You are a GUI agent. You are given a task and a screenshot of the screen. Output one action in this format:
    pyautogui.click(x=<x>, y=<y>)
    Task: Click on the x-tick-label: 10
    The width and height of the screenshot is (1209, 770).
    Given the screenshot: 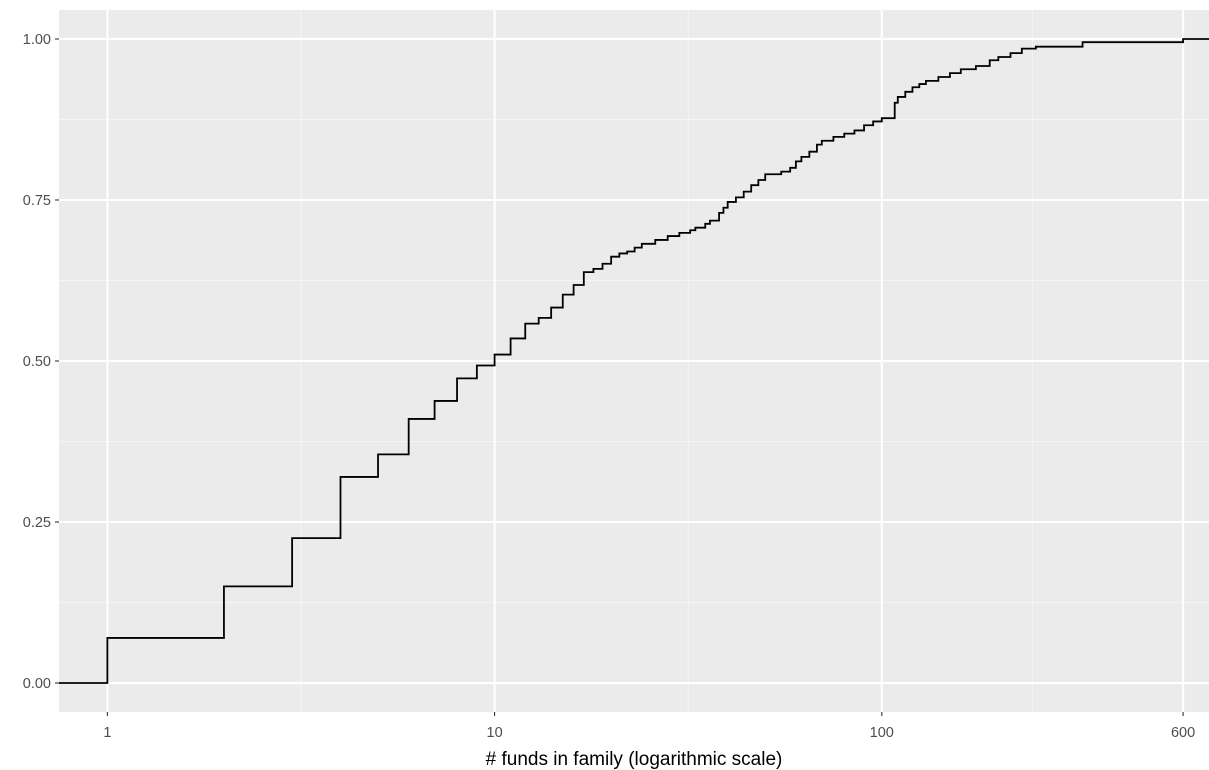 What is the action you would take?
    pyautogui.click(x=495, y=733)
    